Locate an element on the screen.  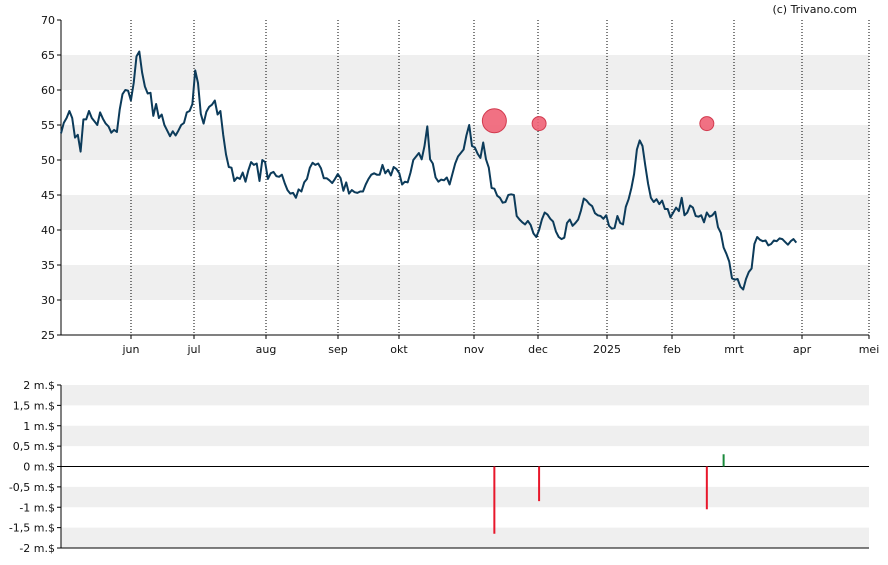
price-y-tick-label: 65 is located at coordinates (48, 55).